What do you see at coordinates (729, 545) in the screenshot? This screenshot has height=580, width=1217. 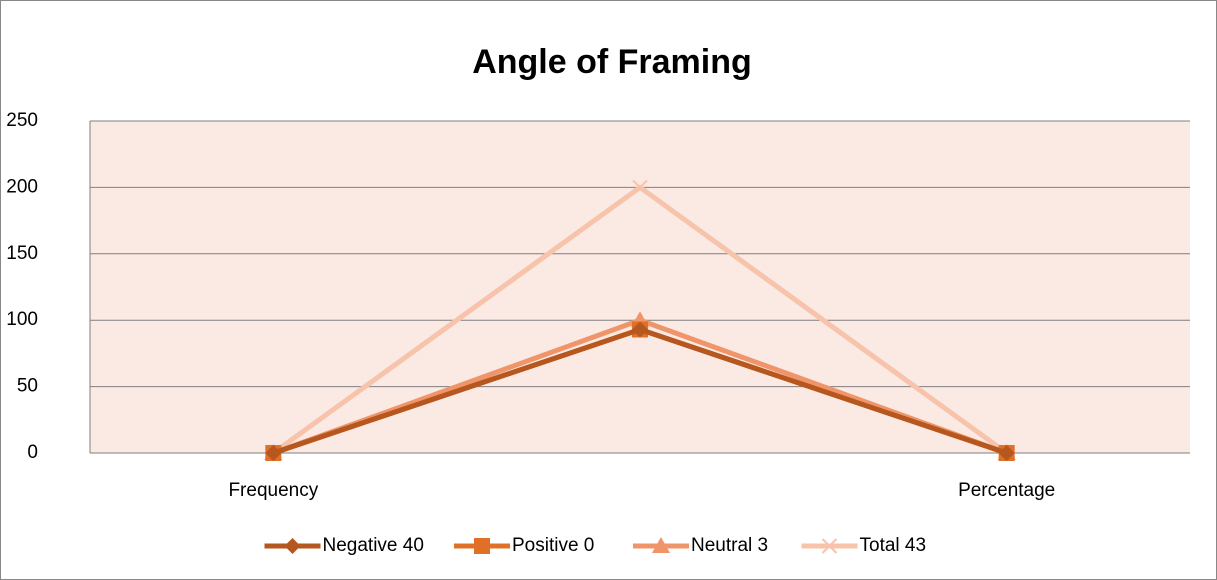 I see `legend-label: Neutral 3` at bounding box center [729, 545].